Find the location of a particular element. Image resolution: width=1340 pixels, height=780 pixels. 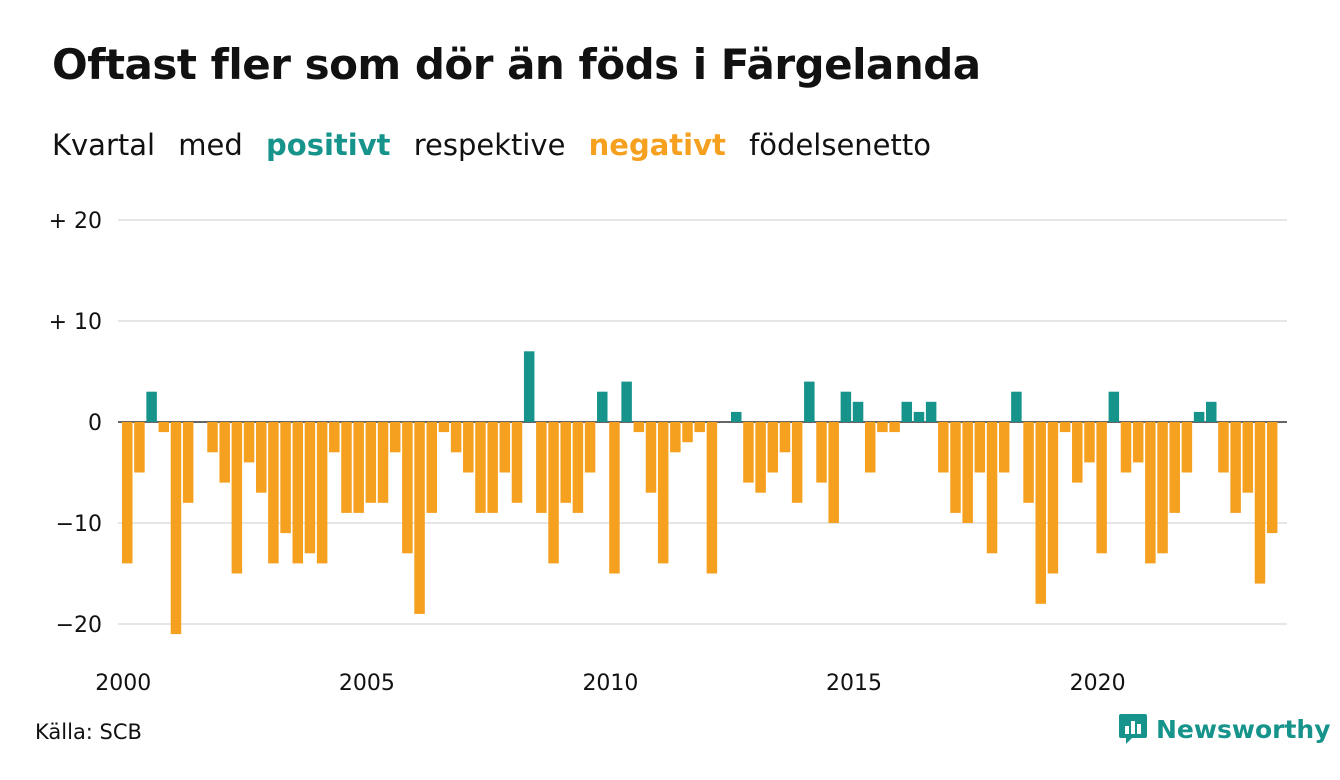

y-tick-label: −10 is located at coordinates (79, 524).